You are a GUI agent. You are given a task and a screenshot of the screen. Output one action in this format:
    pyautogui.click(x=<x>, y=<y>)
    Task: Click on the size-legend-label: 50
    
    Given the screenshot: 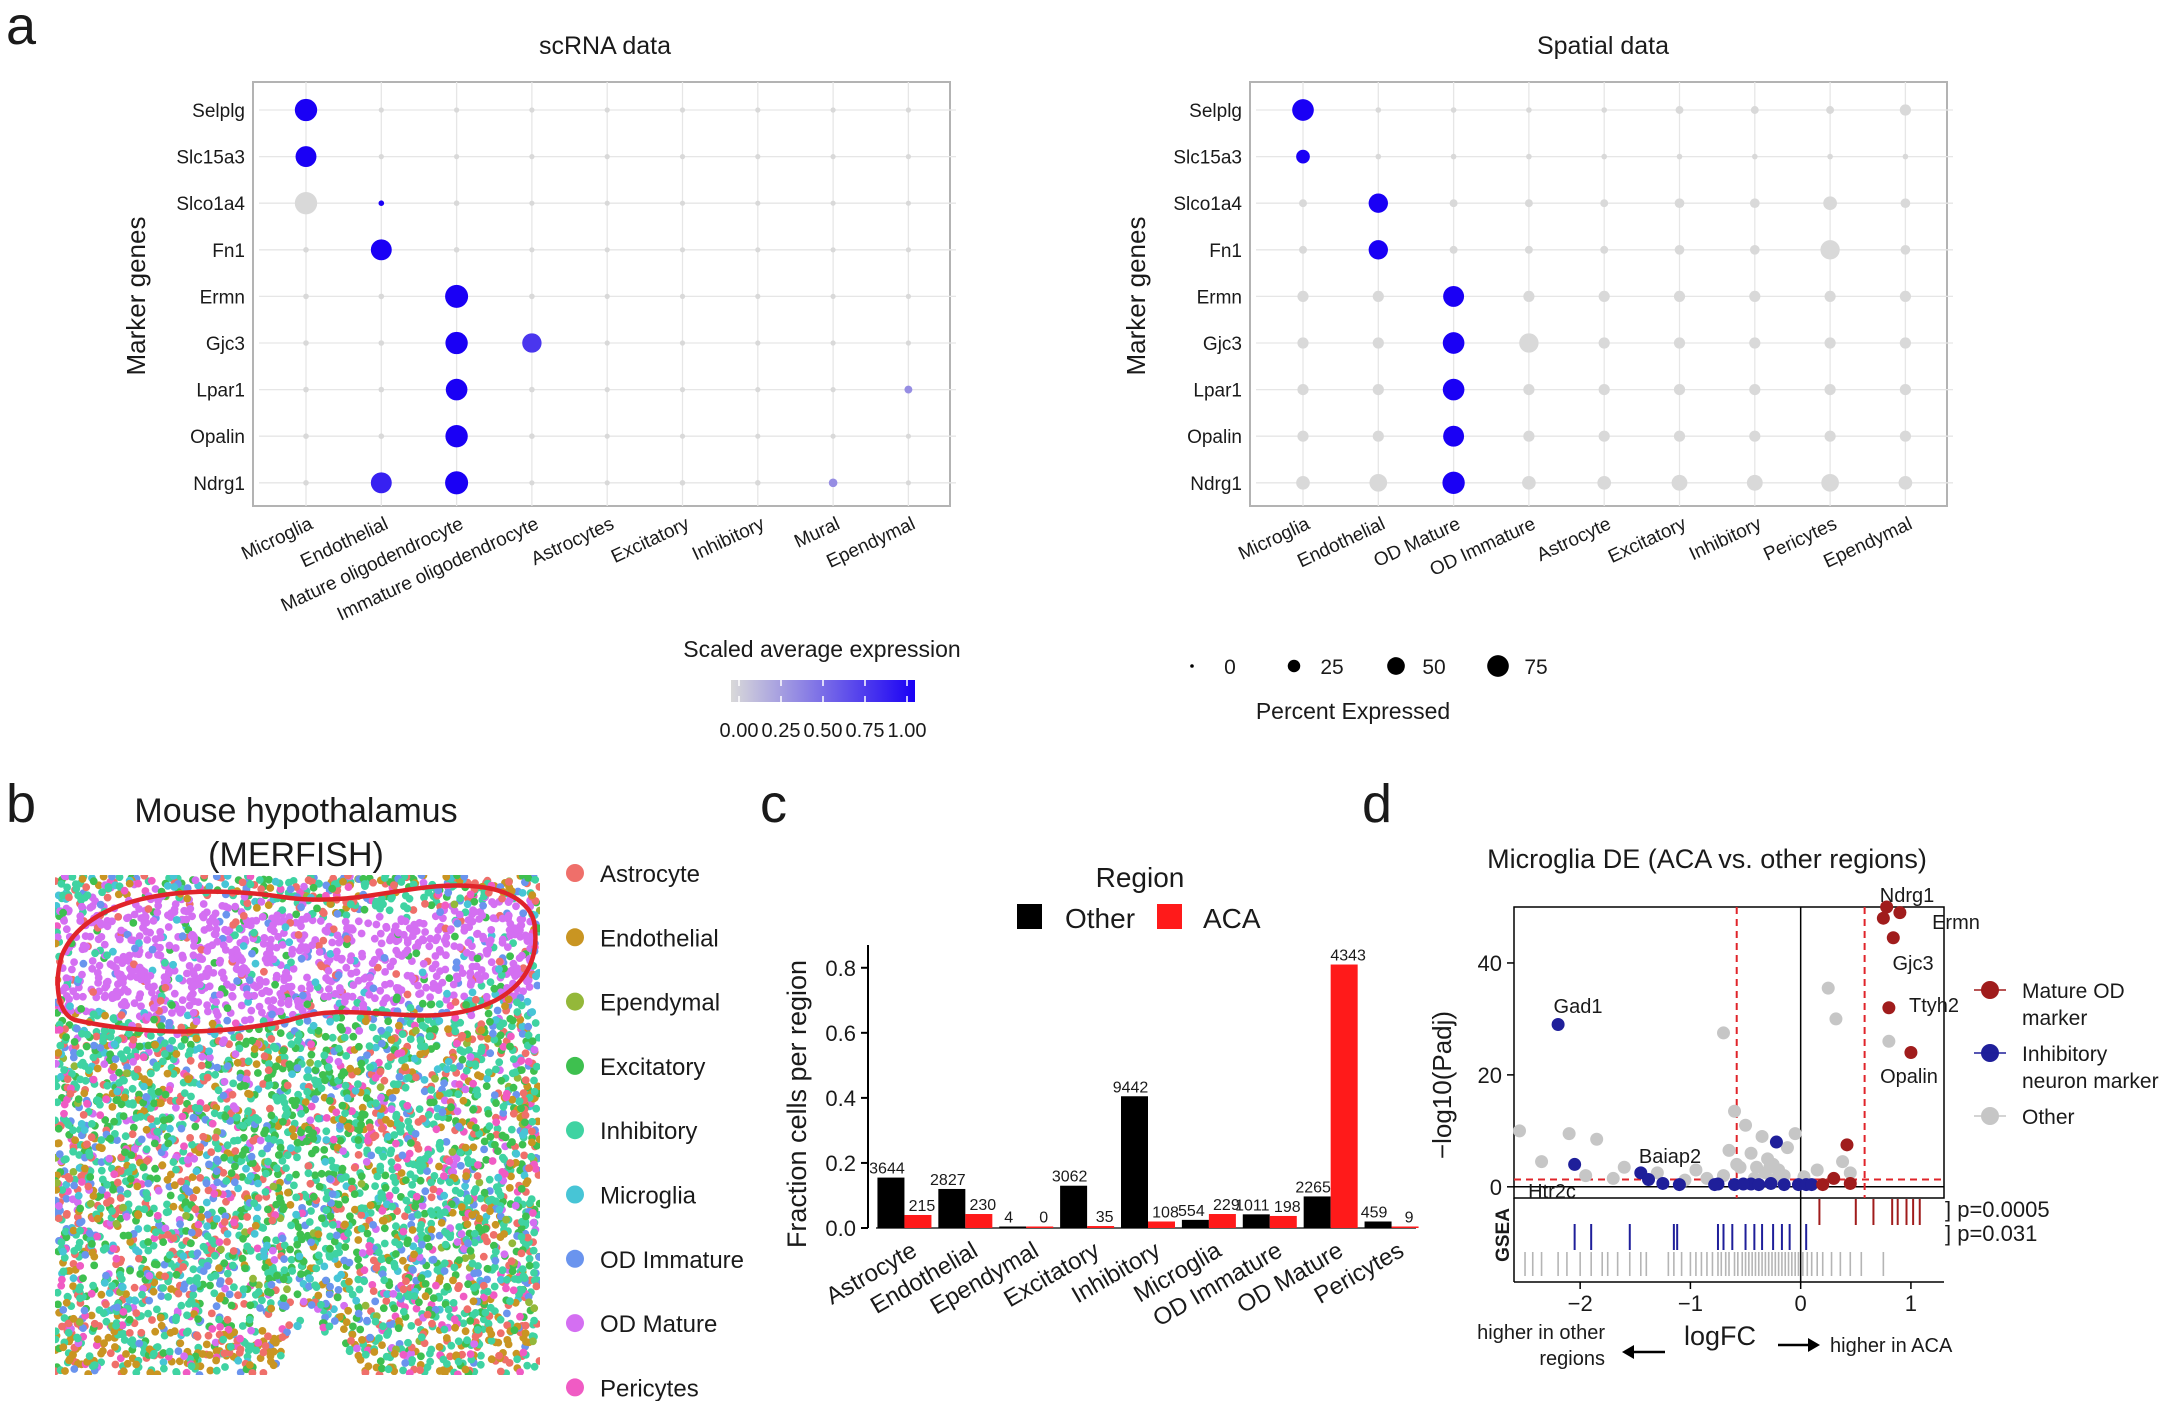 What is the action you would take?
    pyautogui.click(x=1433, y=667)
    